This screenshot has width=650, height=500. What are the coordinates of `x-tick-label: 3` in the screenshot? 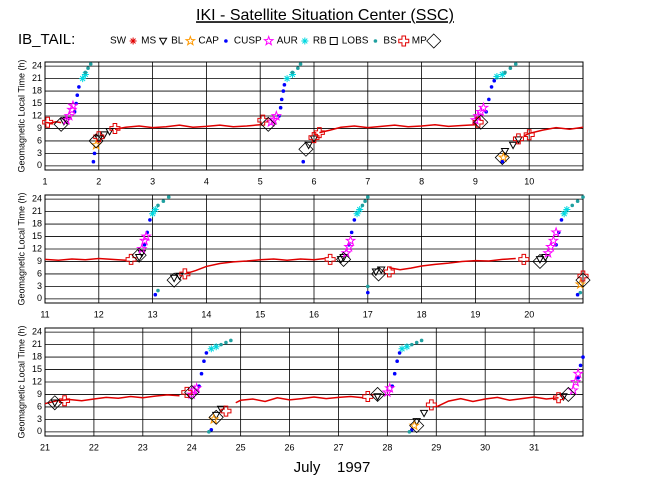 It's located at (152, 181).